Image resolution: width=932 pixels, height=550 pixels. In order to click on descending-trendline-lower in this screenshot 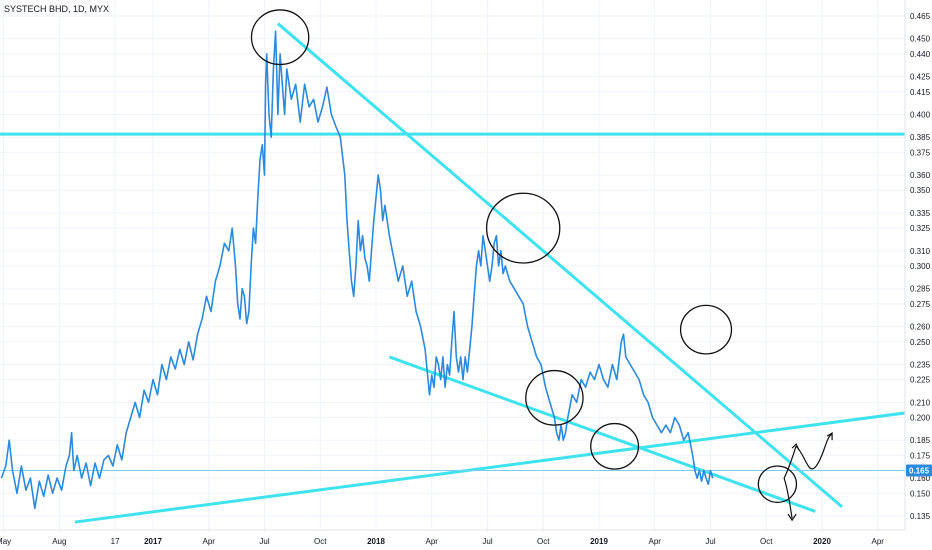, I will do `click(602, 434)`.